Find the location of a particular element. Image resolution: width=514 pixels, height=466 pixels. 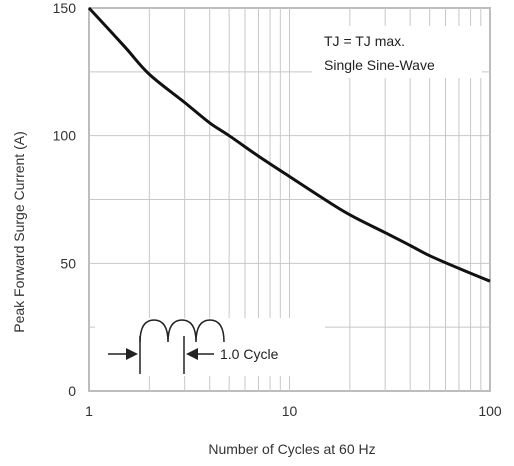

y-tick-labels: 0 50 100 150 is located at coordinates (65, 199).